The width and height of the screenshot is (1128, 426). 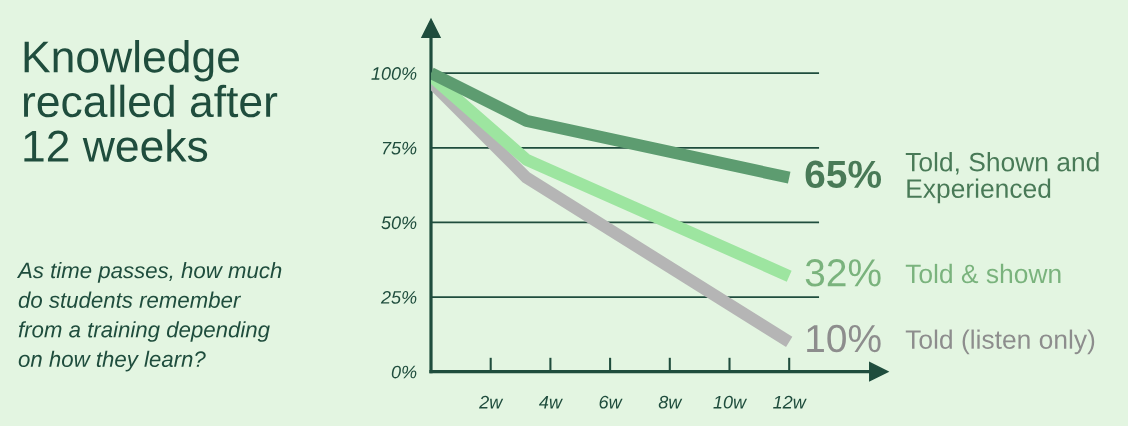 I want to click on x-tick-label: 4w, so click(x=550, y=402).